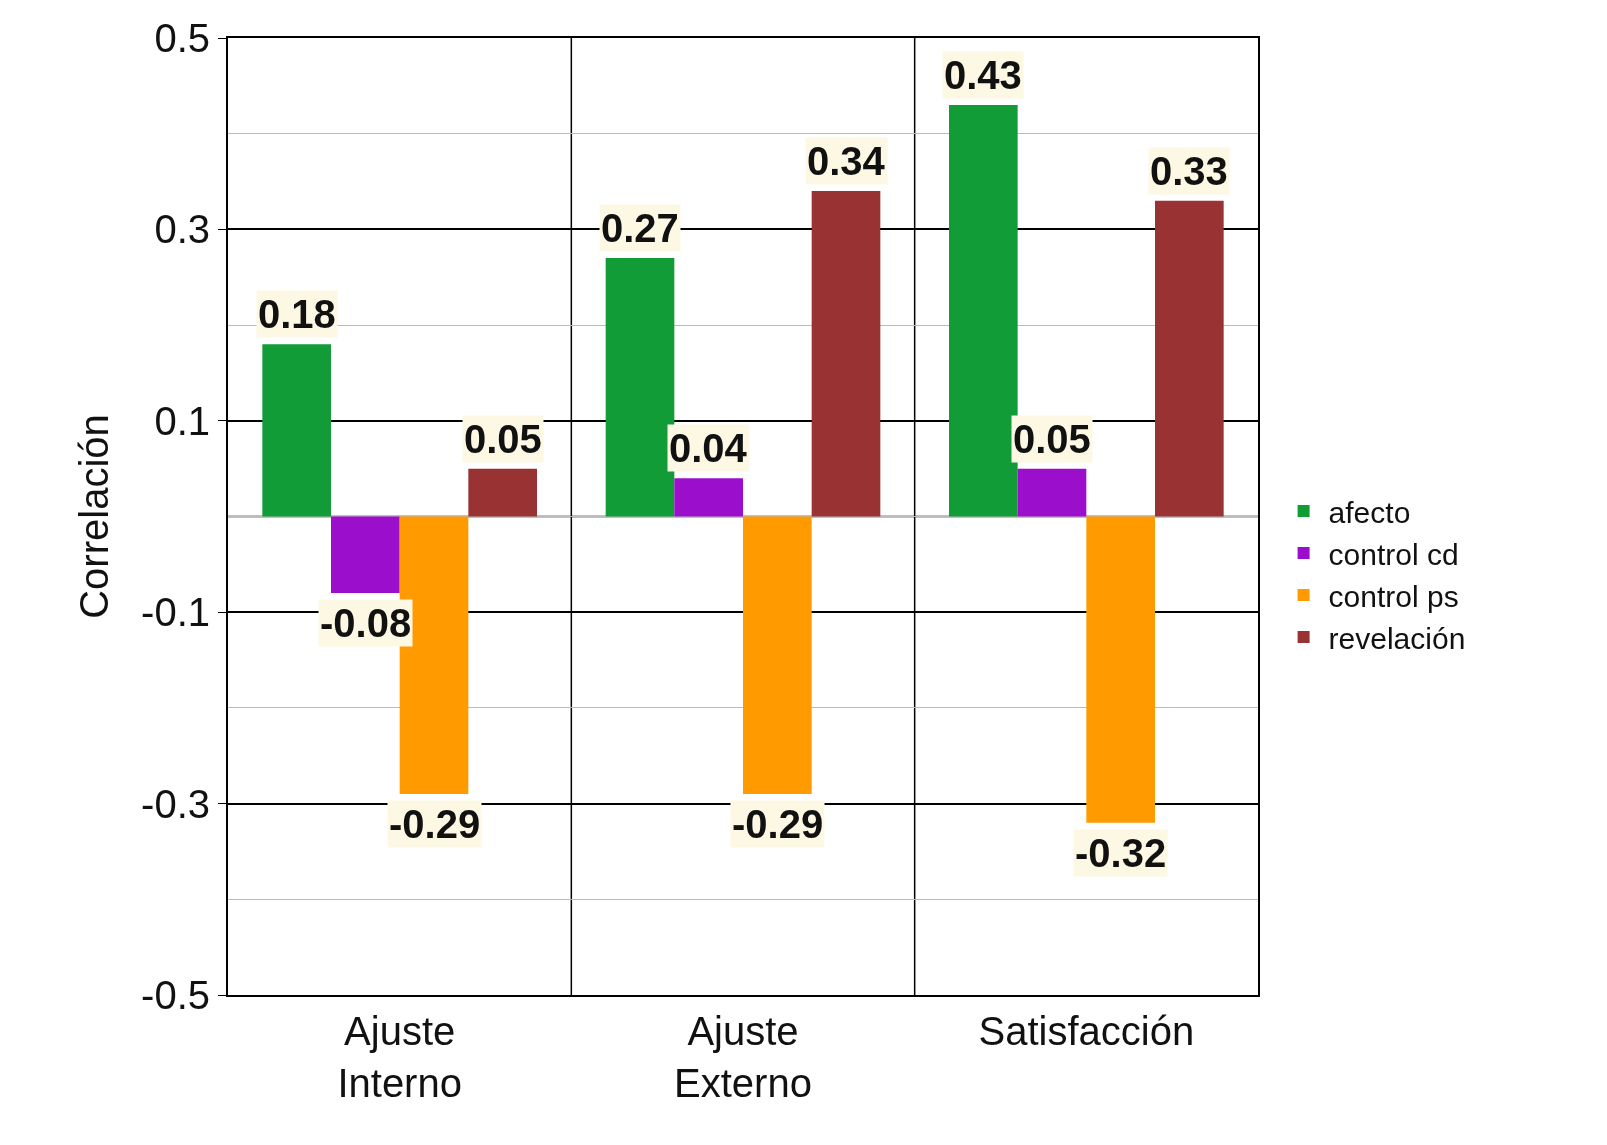  What do you see at coordinates (846, 161) in the screenshot?
I see `data-label: 0.34` at bounding box center [846, 161].